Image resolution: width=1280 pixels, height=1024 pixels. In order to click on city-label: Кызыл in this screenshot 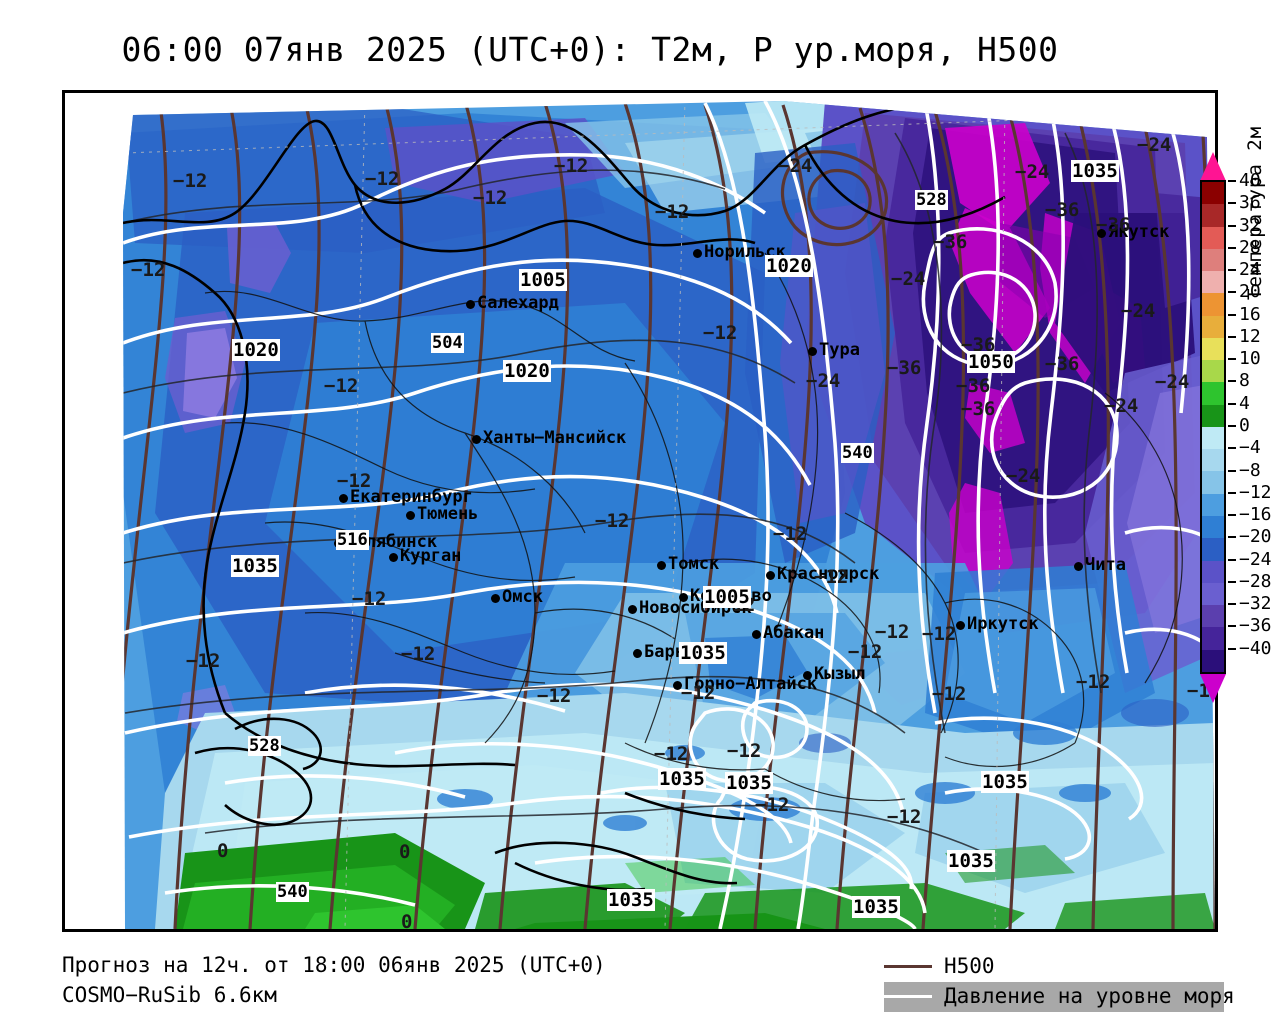, I will do `click(840, 674)`.